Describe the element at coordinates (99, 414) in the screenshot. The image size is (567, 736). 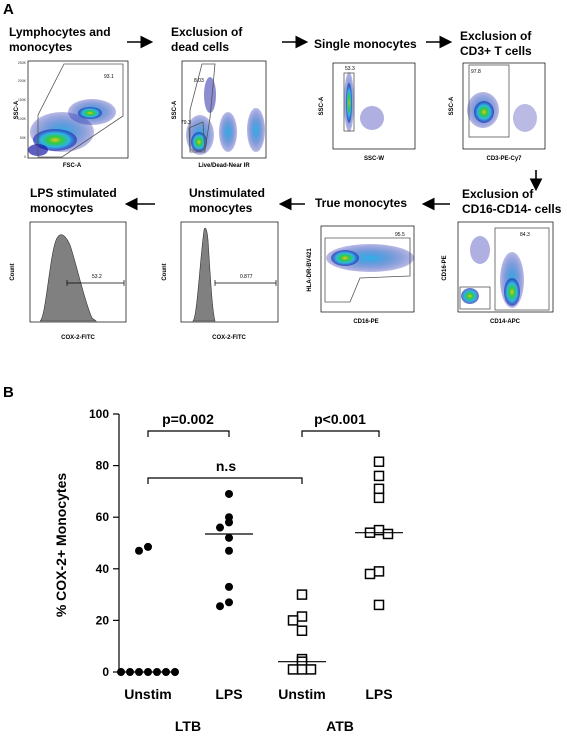
I see `y-tick-label: 100` at that location.